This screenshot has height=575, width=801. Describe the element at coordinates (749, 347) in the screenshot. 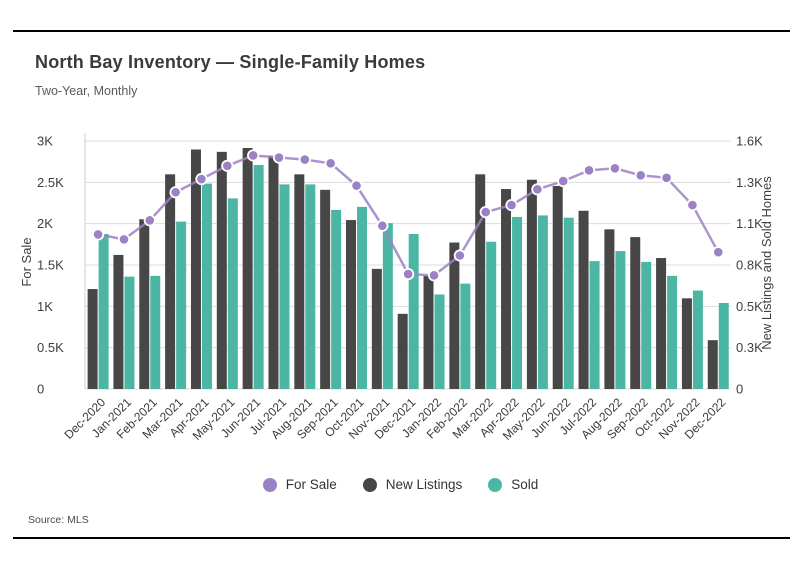

I see `y-tick-label-right: 0.3K` at that location.